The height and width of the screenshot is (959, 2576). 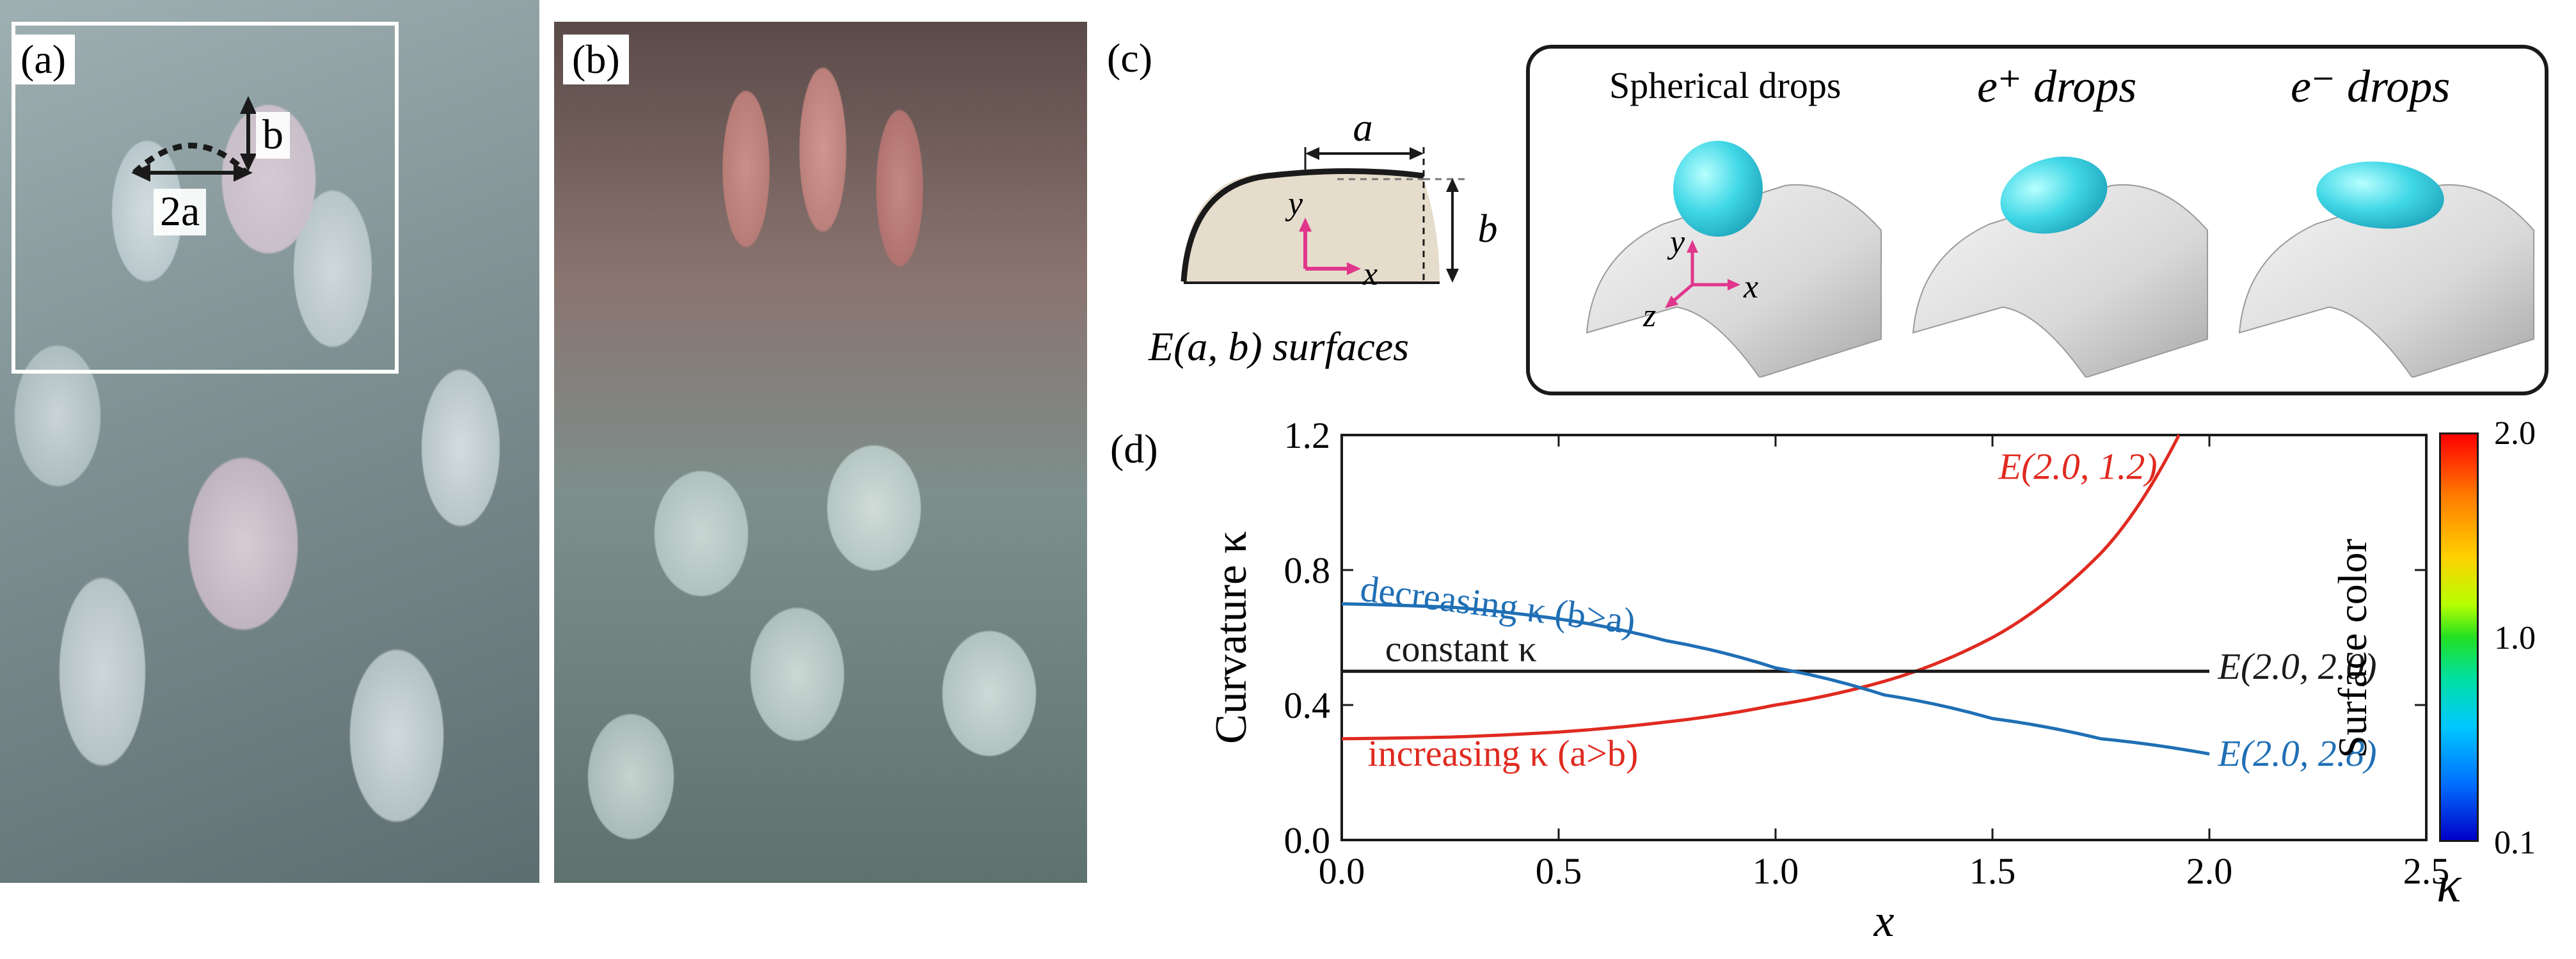 I want to click on inset-2a-tag: 2a, so click(x=181, y=211).